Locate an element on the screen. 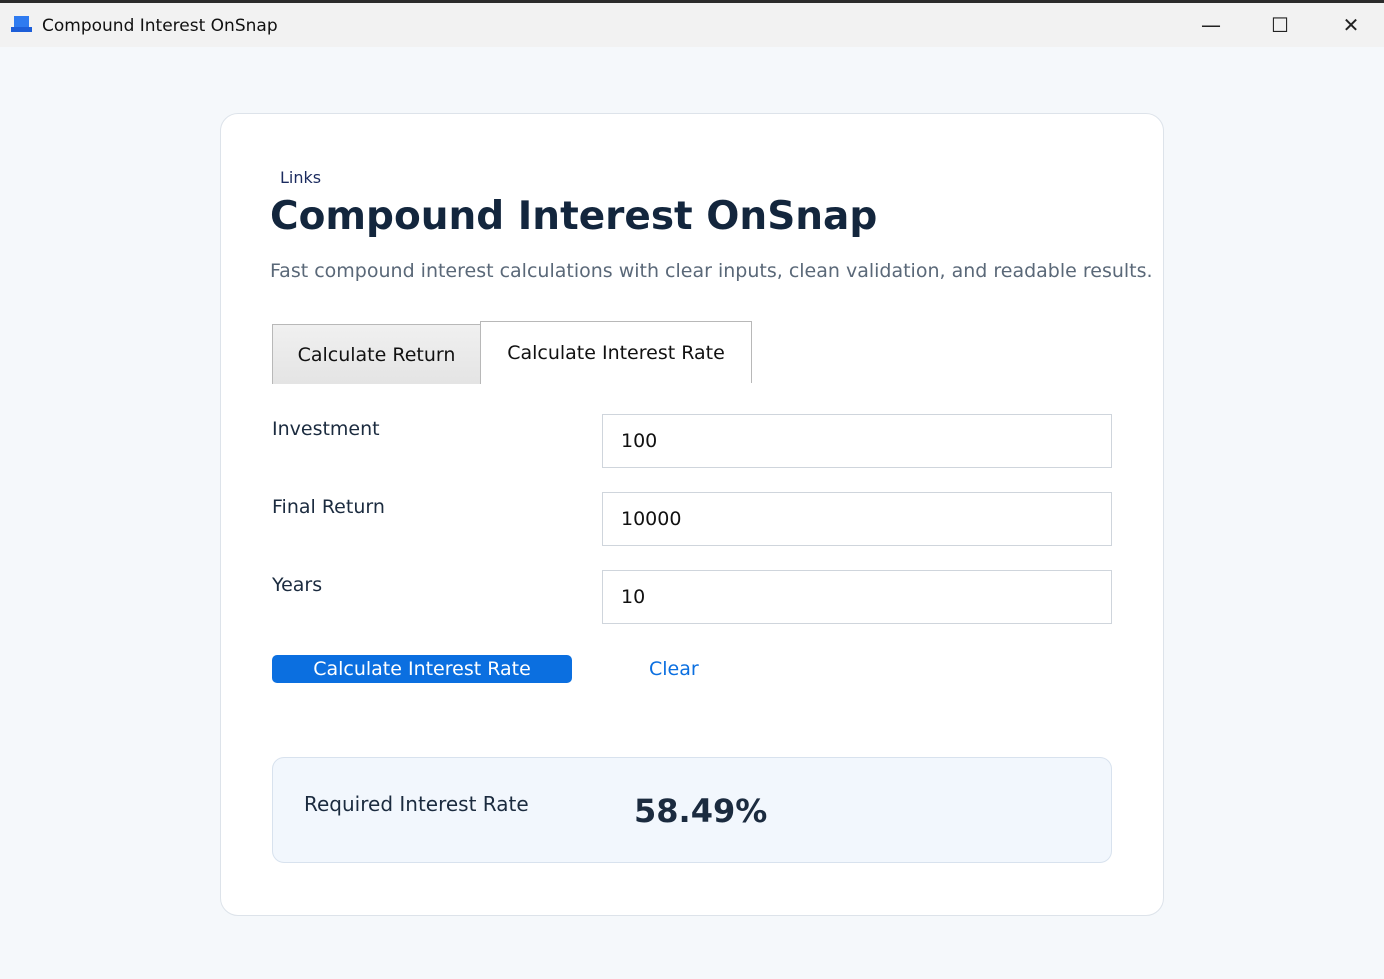  years-label: Years is located at coordinates (297, 585).